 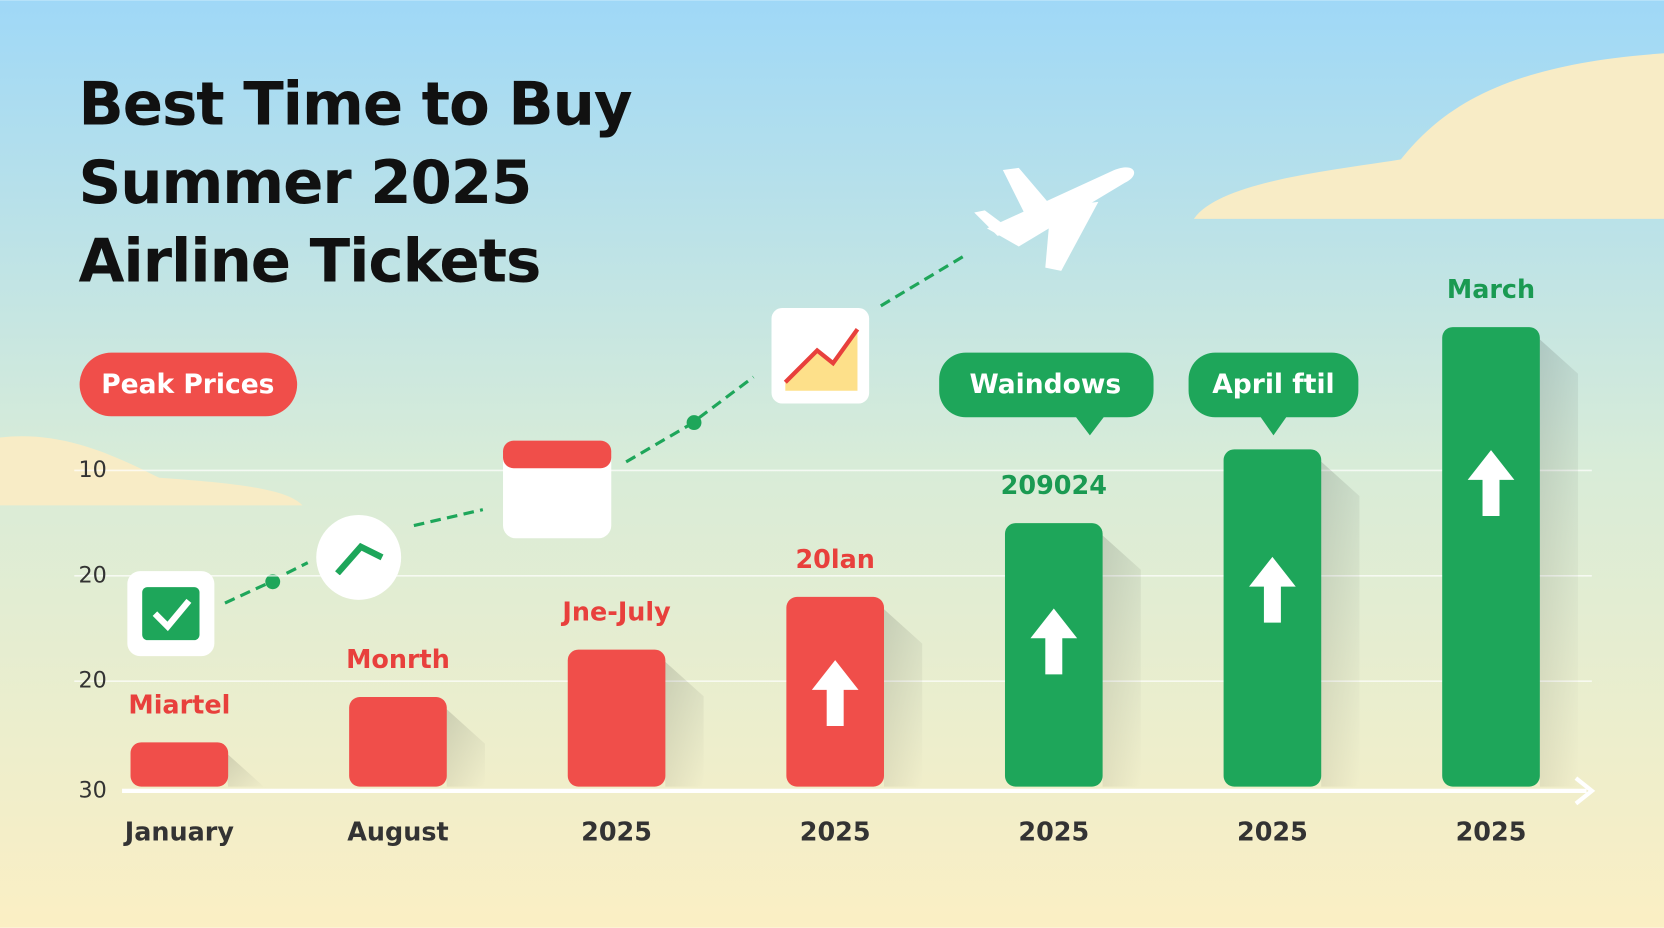 I want to click on windows-badge, so click(x=1046, y=394).